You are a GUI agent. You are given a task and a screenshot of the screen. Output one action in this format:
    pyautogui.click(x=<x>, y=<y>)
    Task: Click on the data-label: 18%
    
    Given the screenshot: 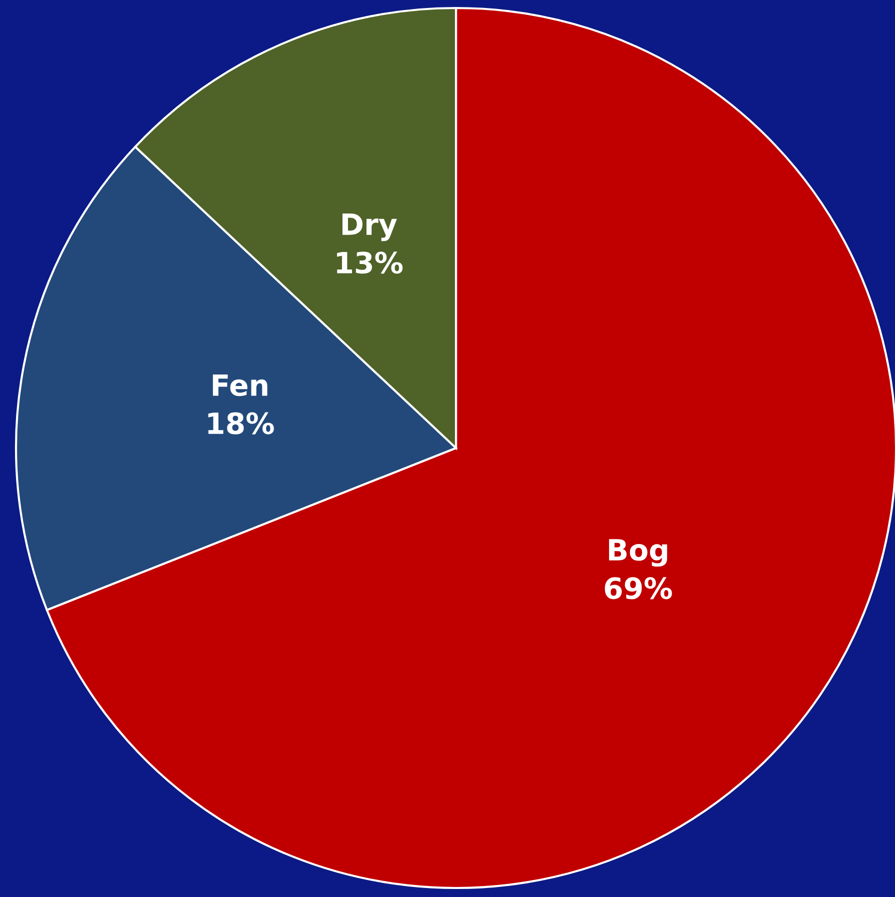 What is the action you would take?
    pyautogui.click(x=241, y=423)
    